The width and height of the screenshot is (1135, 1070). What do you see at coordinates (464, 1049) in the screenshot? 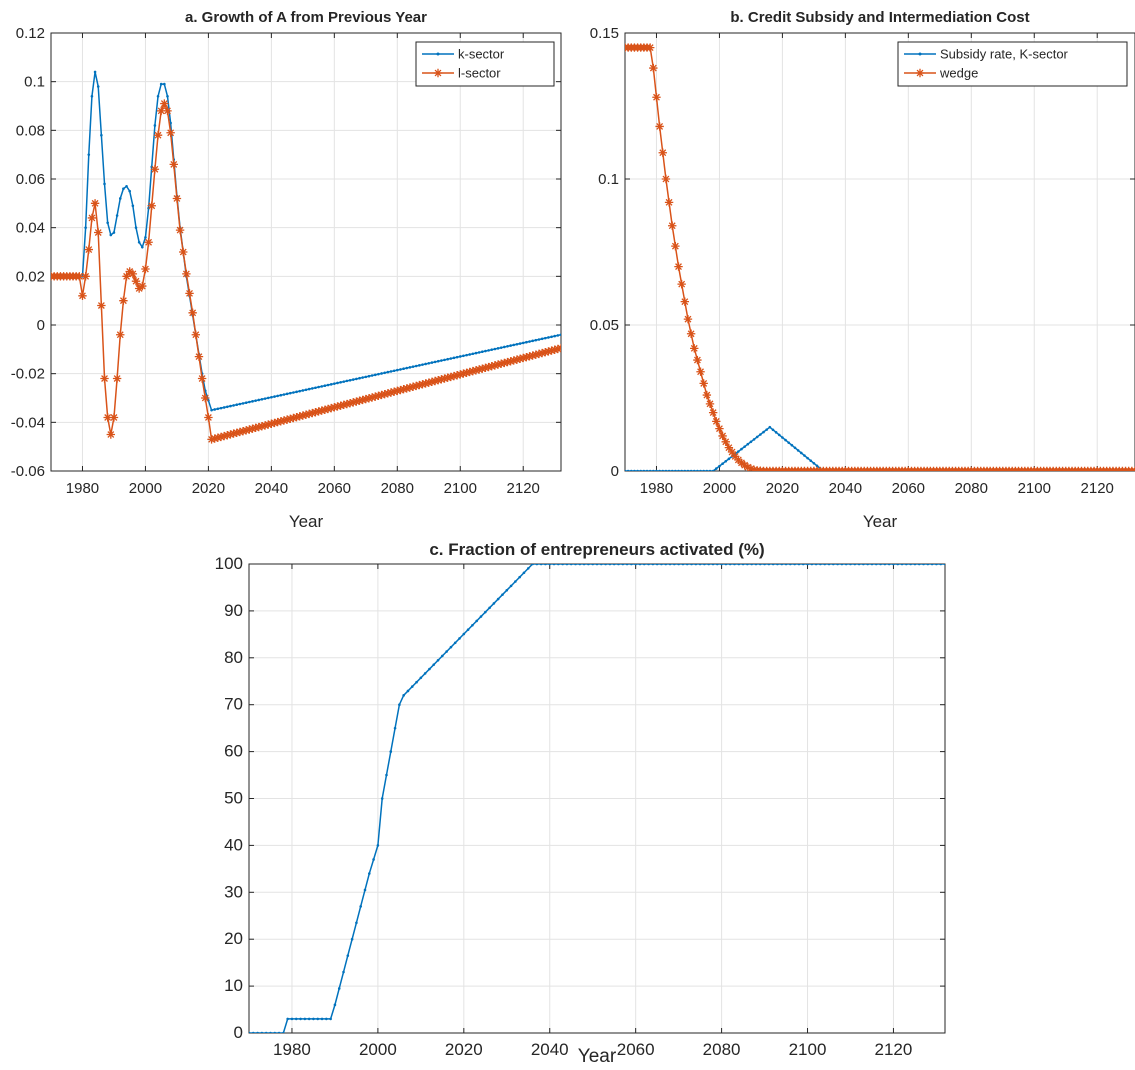
I see `x-tick-label: 2020` at bounding box center [464, 1049].